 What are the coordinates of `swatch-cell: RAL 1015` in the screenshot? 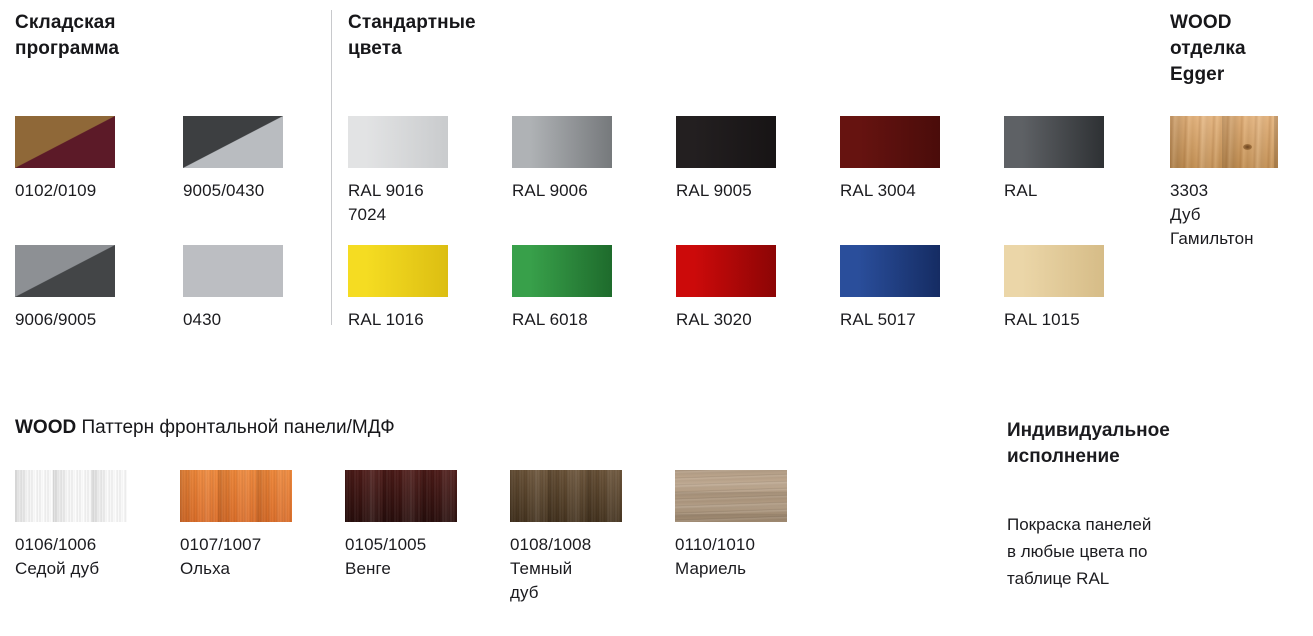 It's located at (1079, 288).